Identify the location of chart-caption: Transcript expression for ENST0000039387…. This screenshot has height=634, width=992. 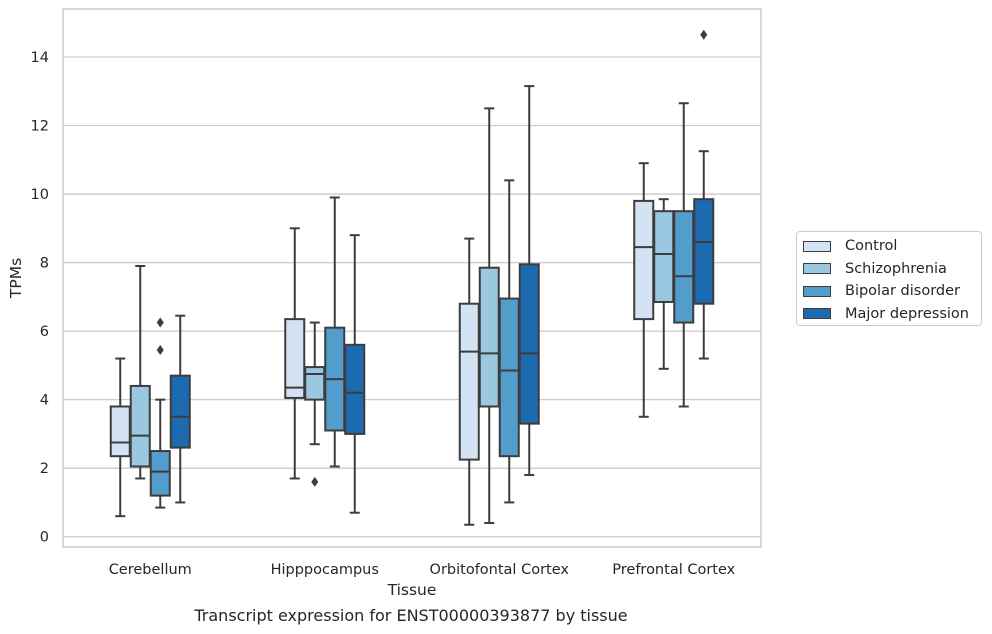
(411, 615).